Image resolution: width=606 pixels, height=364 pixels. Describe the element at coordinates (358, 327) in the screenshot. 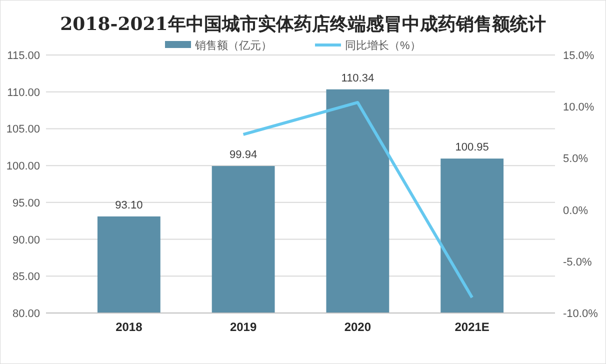

I see `x-tick-label: 2020` at that location.